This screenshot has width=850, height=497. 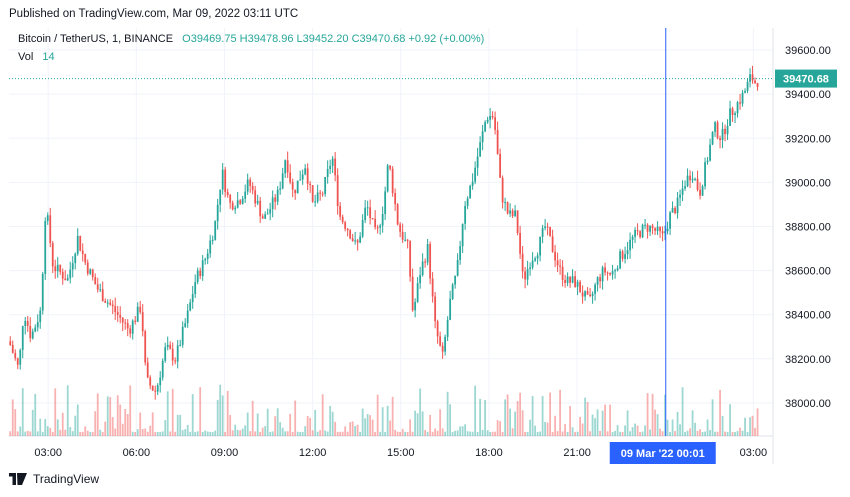 What do you see at coordinates (808, 51) in the screenshot?
I see `y-tick-label: 39600.00` at bounding box center [808, 51].